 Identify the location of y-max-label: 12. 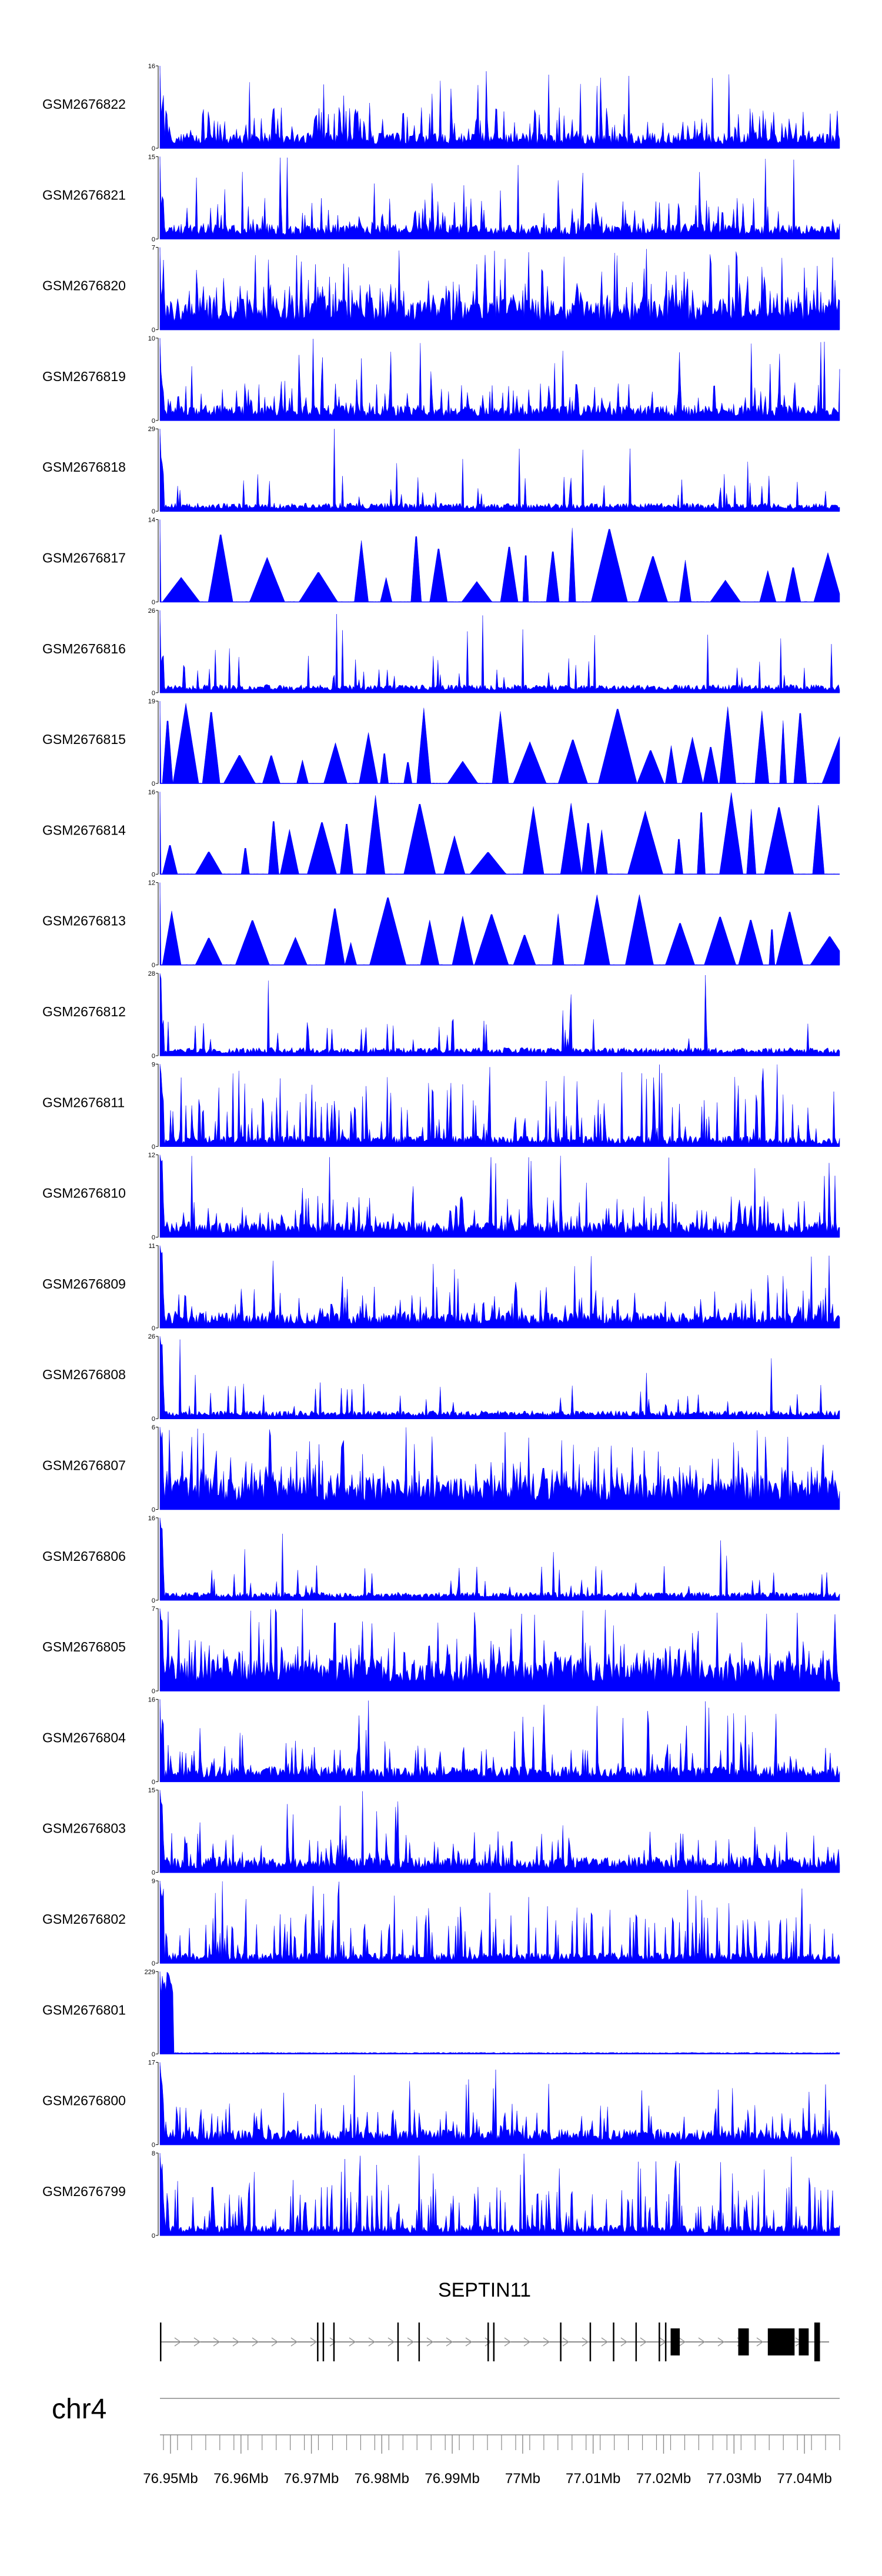
(151, 883).